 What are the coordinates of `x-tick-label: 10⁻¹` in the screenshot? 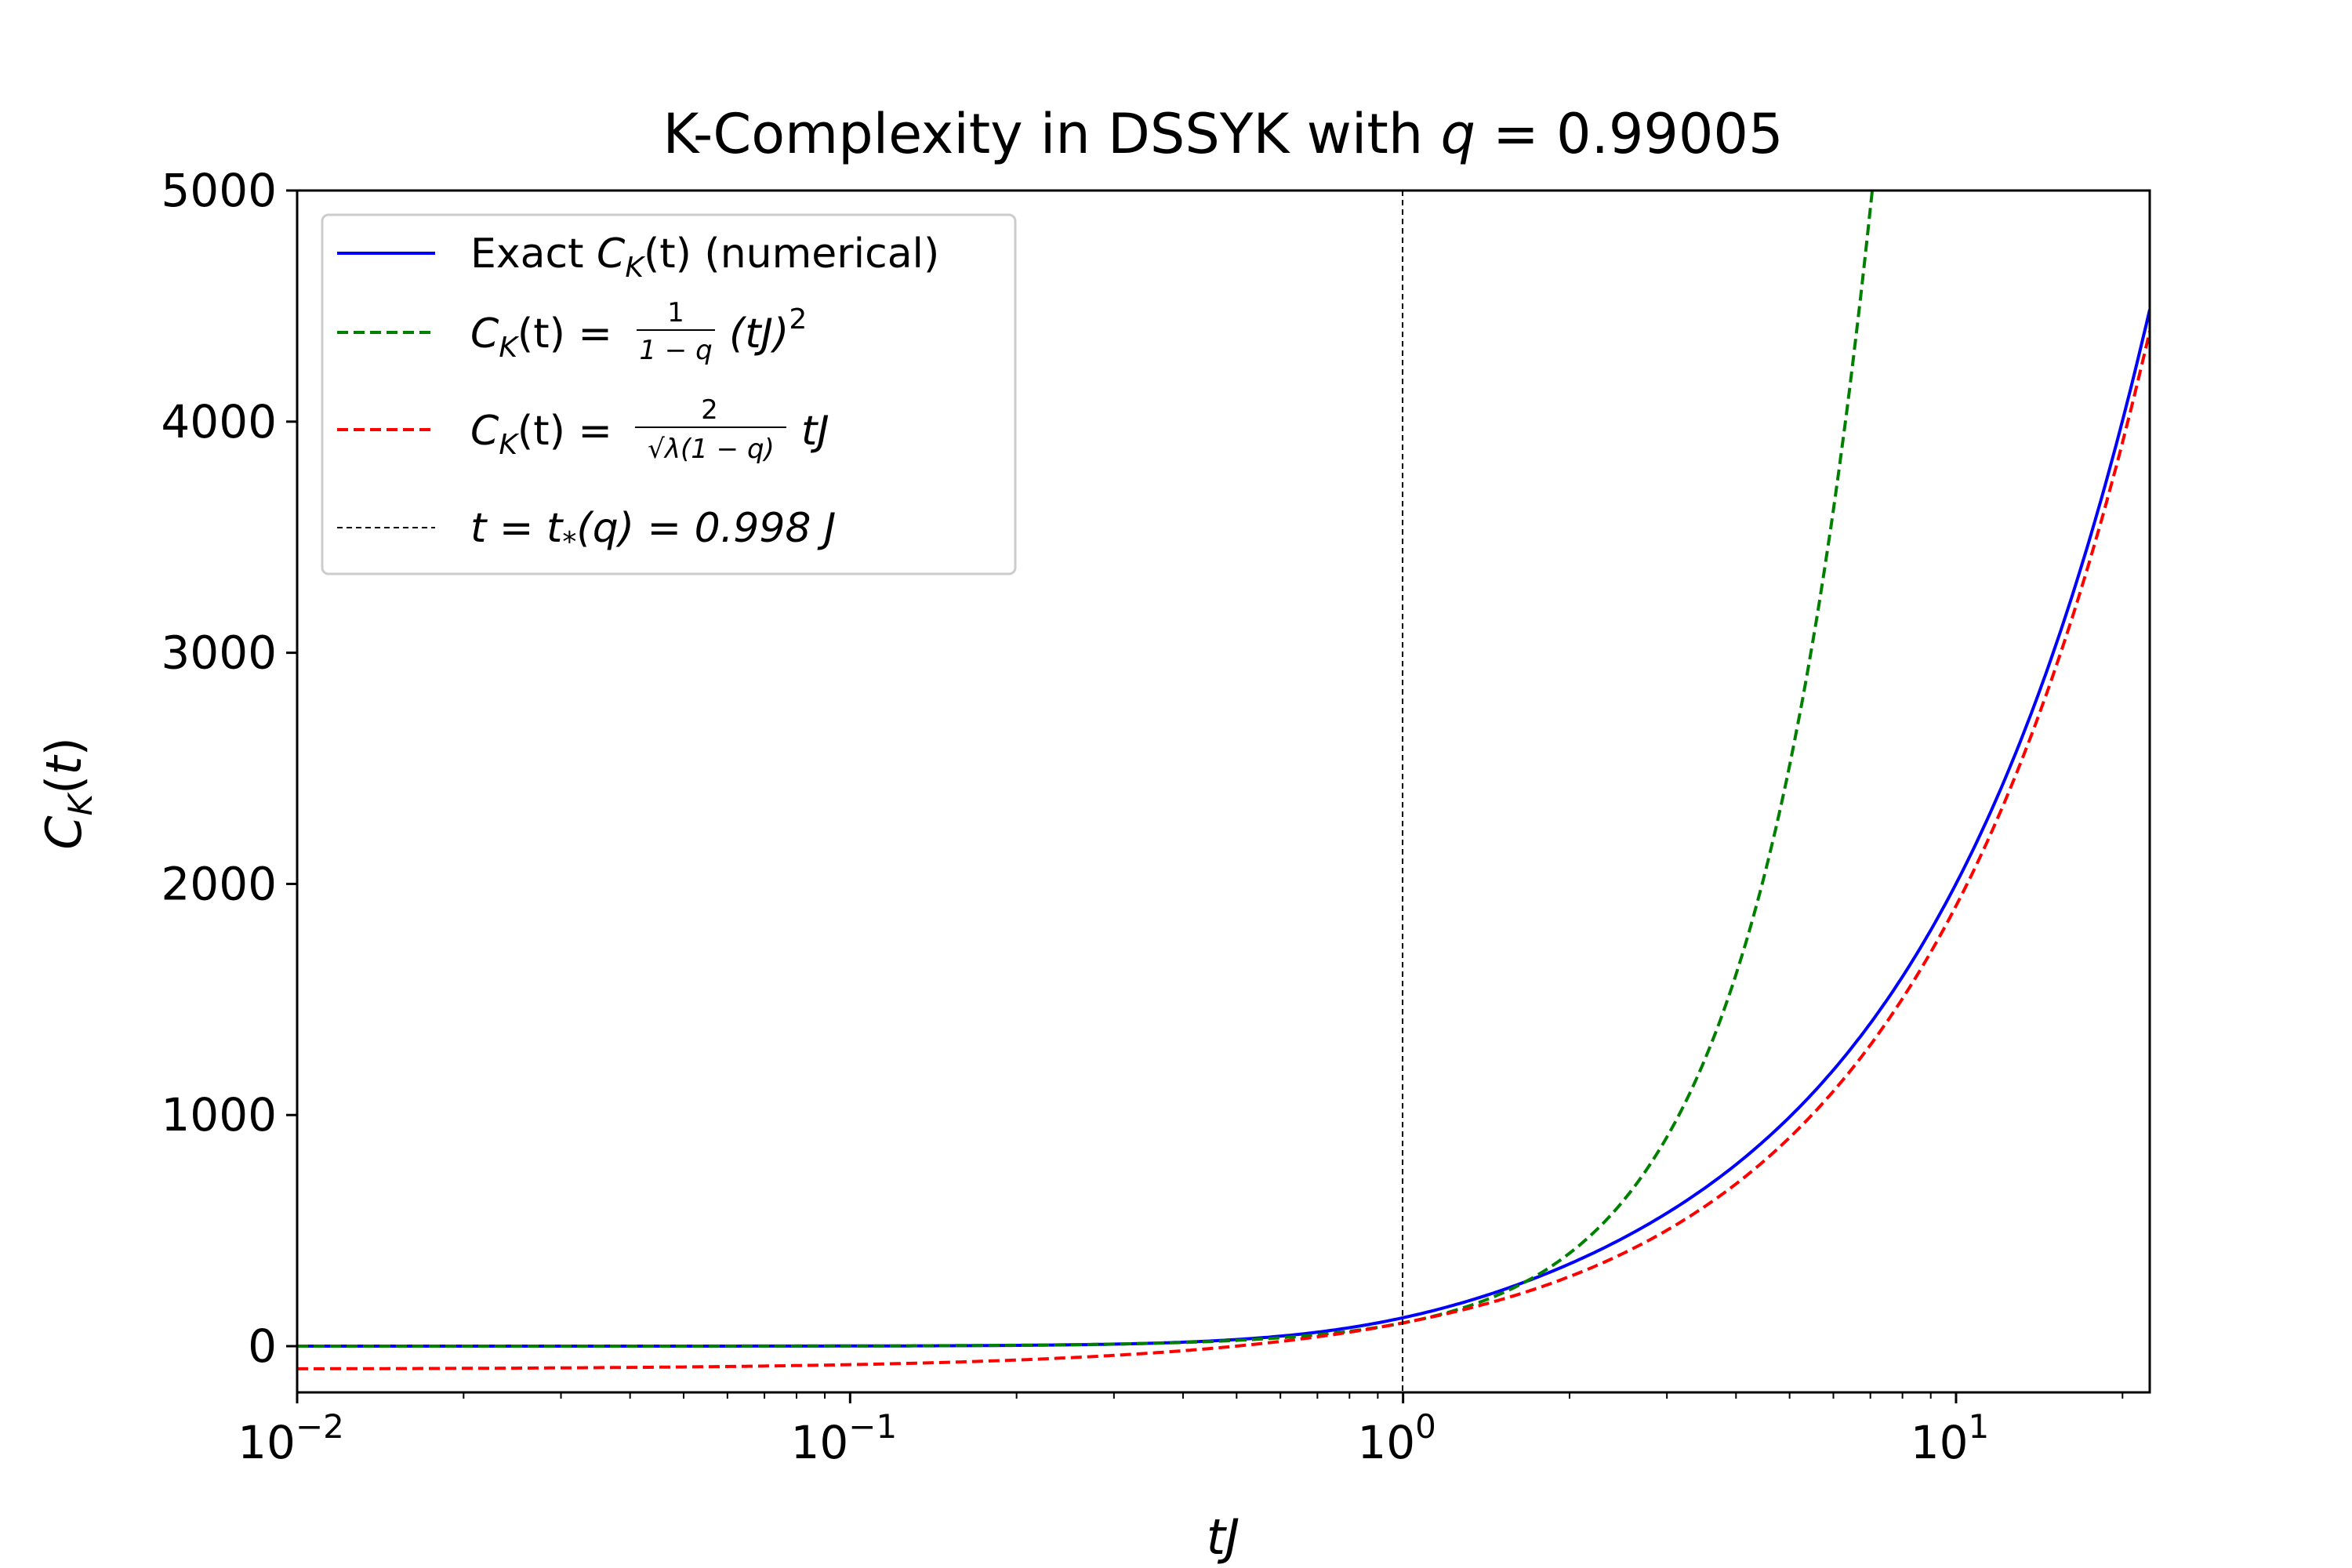 It's located at (843, 1438).